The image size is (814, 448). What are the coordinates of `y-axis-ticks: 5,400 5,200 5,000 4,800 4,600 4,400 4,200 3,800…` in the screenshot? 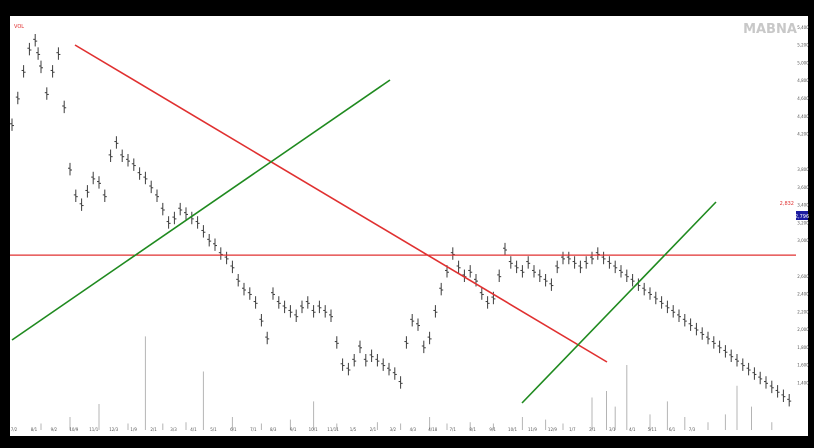 It's located at (803, 205).